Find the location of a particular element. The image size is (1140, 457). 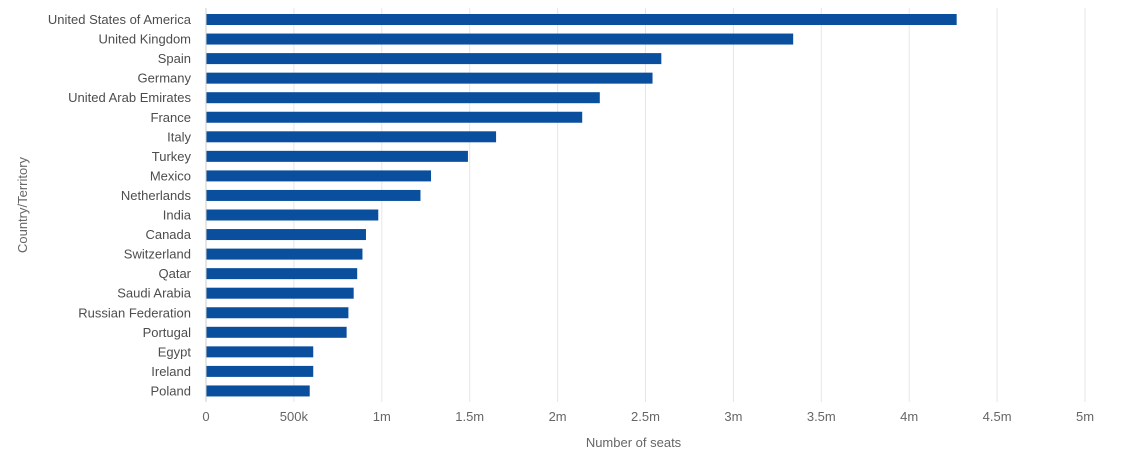

category-label: United States of America is located at coordinates (120, 19).